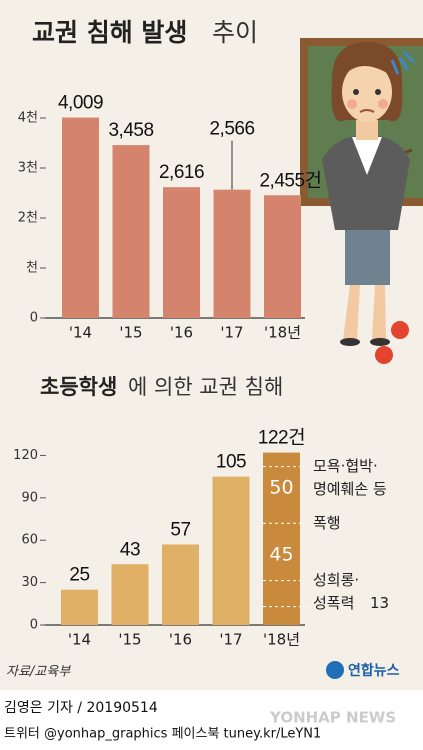 The height and width of the screenshot is (750, 423). I want to click on value-label: 105, so click(231, 462).